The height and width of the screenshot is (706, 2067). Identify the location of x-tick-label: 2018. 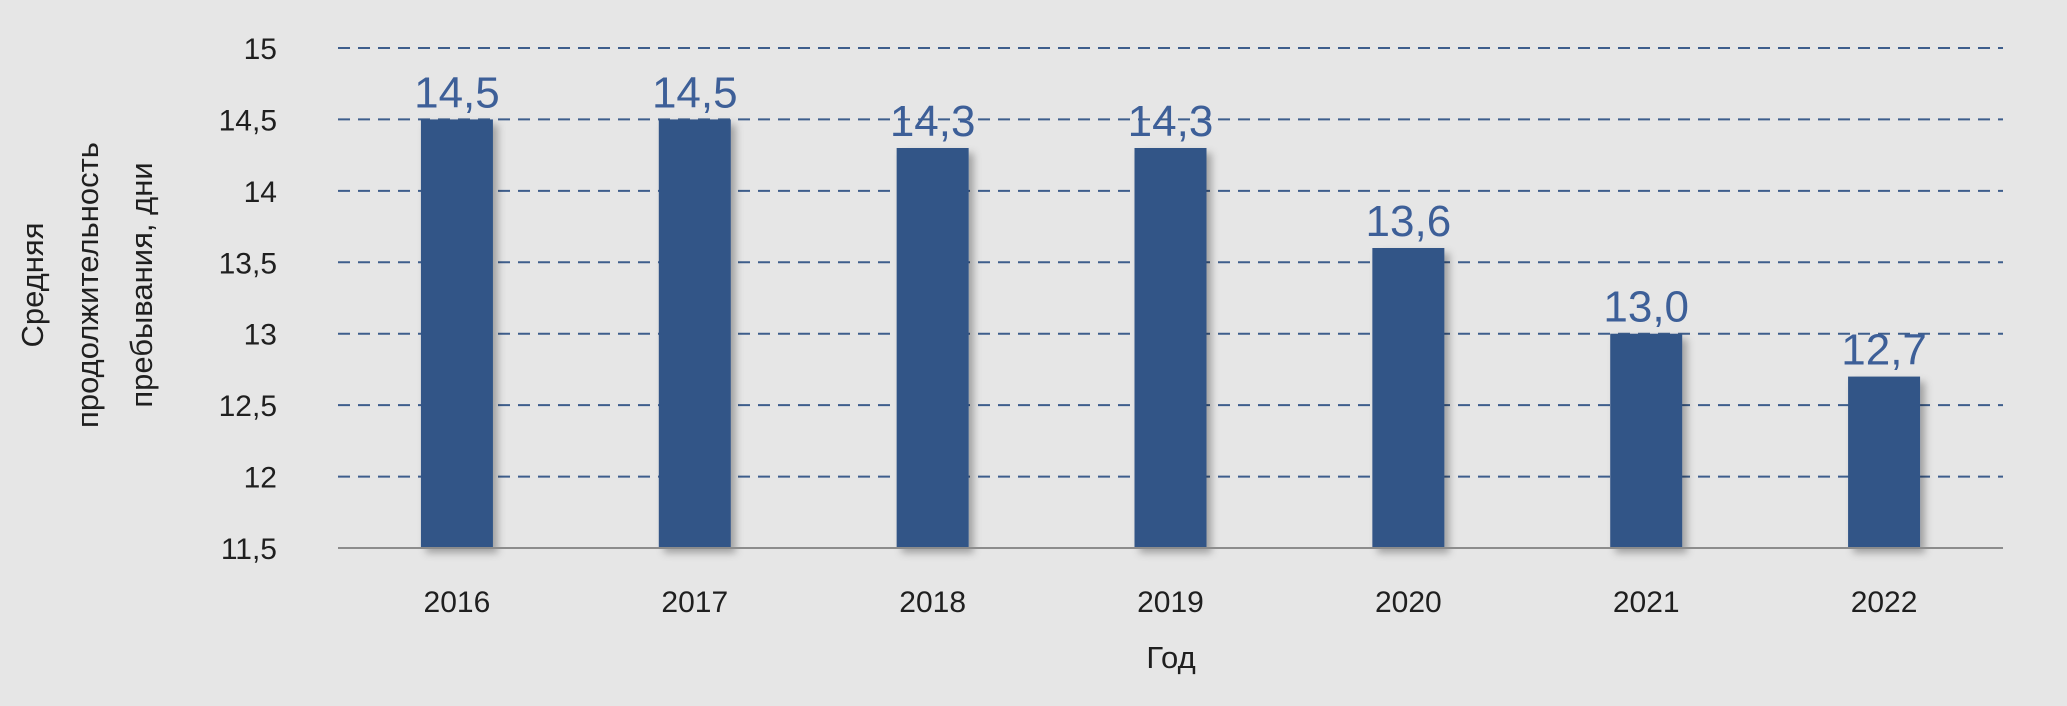
(932, 602).